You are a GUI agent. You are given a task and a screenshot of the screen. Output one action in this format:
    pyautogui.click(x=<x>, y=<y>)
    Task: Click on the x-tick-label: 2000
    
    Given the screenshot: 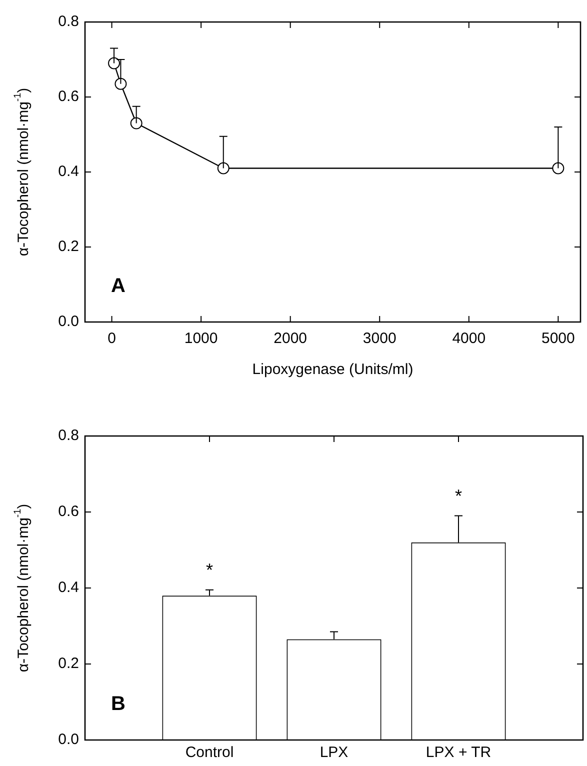 What is the action you would take?
    pyautogui.click(x=291, y=339)
    